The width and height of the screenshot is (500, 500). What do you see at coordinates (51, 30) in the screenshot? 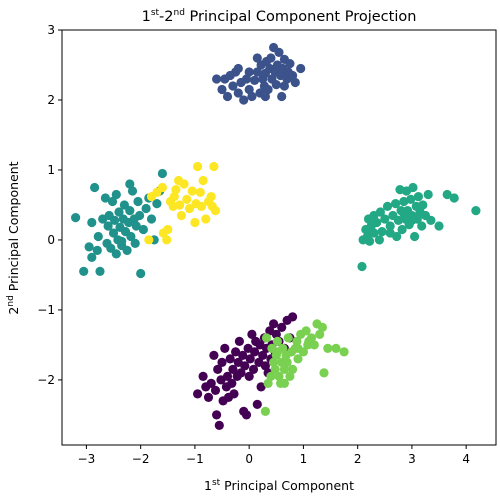
I see `y-tick-label: 3` at bounding box center [51, 30].